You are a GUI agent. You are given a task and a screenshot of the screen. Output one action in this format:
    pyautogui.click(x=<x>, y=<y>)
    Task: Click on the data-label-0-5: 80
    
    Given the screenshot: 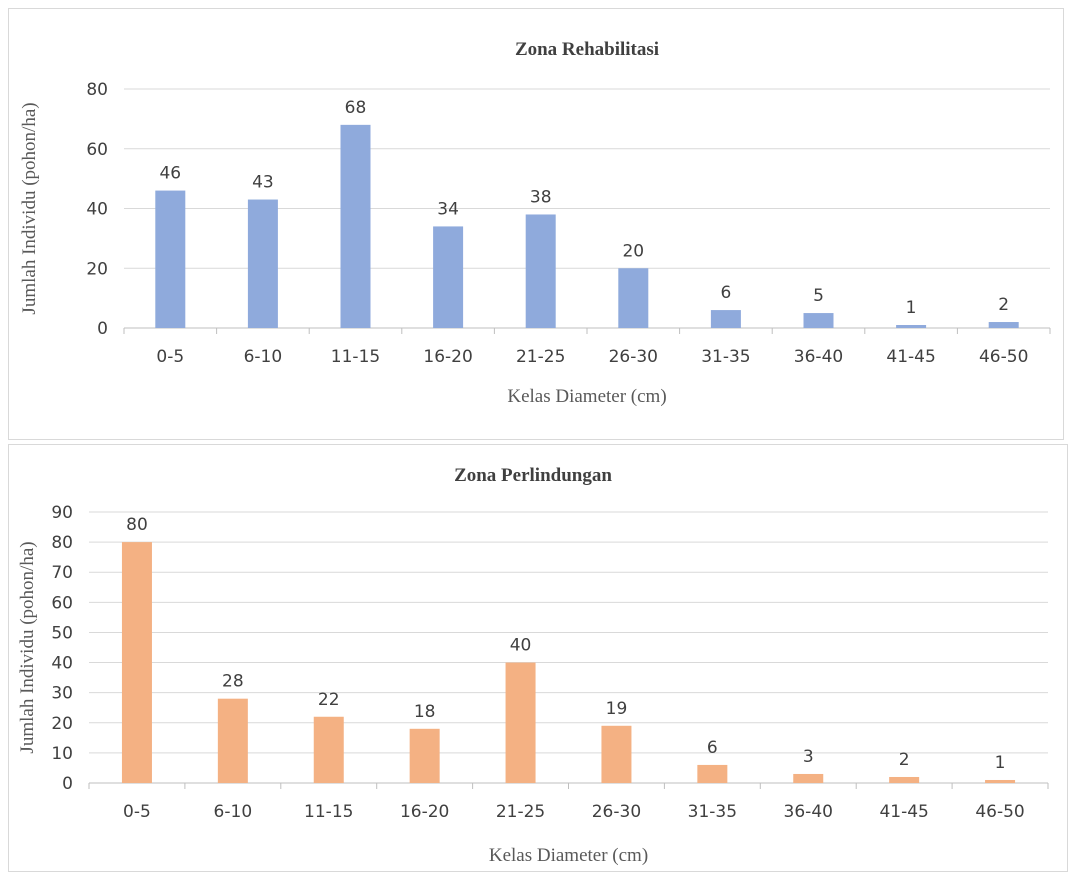 What is the action you would take?
    pyautogui.click(x=137, y=525)
    